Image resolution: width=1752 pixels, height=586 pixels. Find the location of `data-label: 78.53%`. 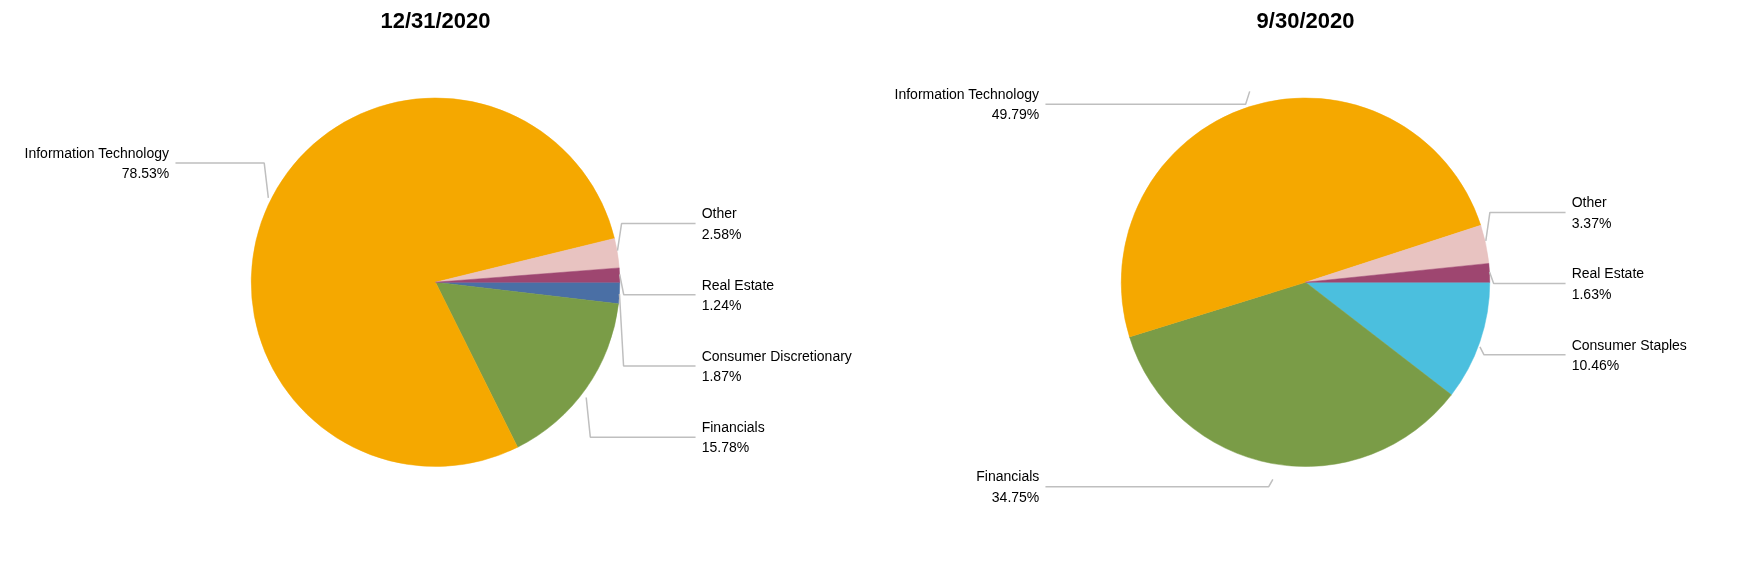

data-label: 78.53% is located at coordinates (145, 173).